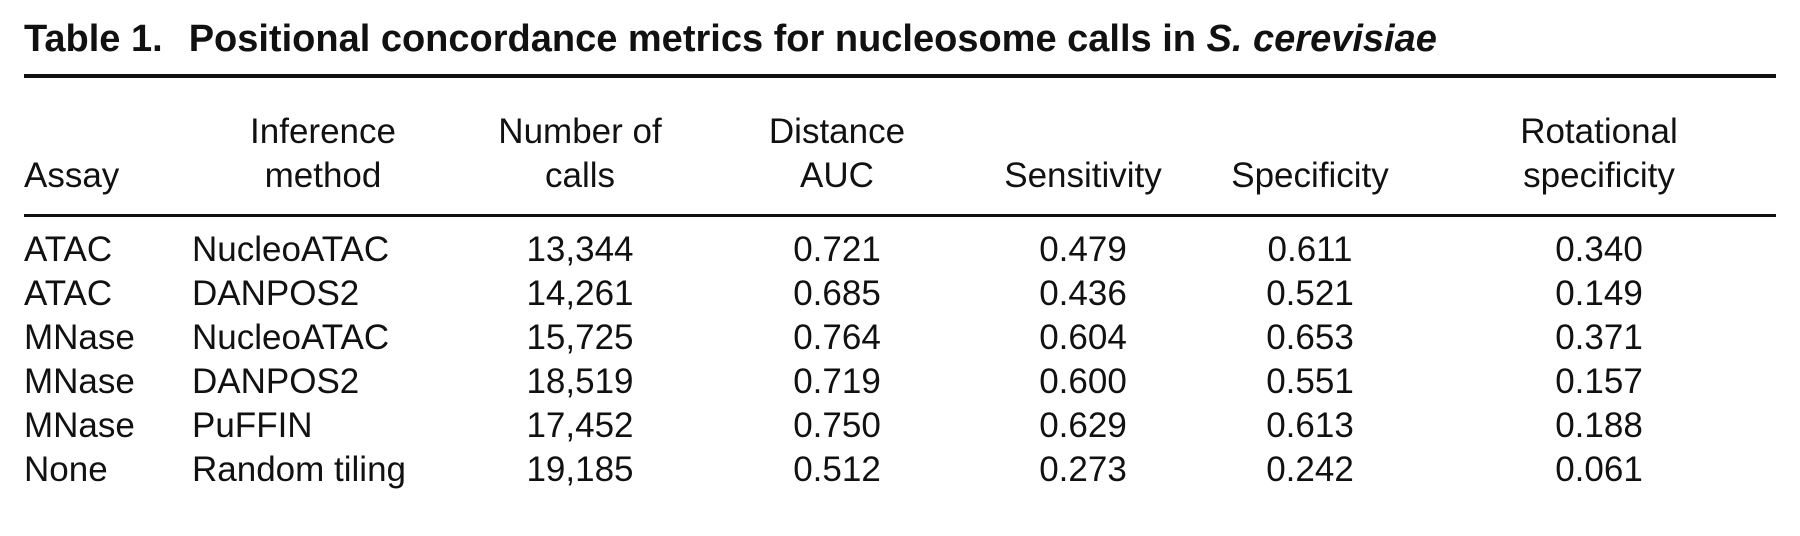 This screenshot has height=536, width=1800. What do you see at coordinates (72, 175) in the screenshot?
I see `header-line: Assay` at bounding box center [72, 175].